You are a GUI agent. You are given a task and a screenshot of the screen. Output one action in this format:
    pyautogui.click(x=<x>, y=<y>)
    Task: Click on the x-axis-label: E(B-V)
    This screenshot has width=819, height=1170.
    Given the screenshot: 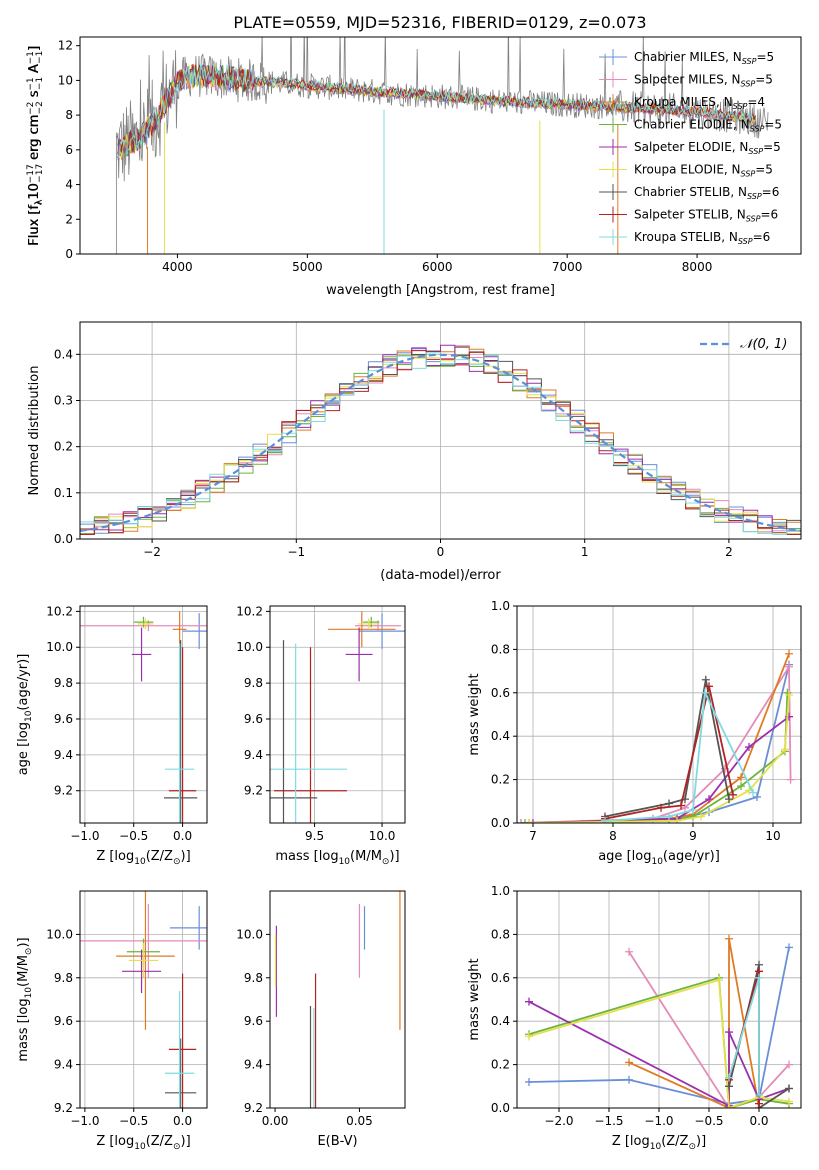 What is the action you would take?
    pyautogui.click(x=337, y=1141)
    